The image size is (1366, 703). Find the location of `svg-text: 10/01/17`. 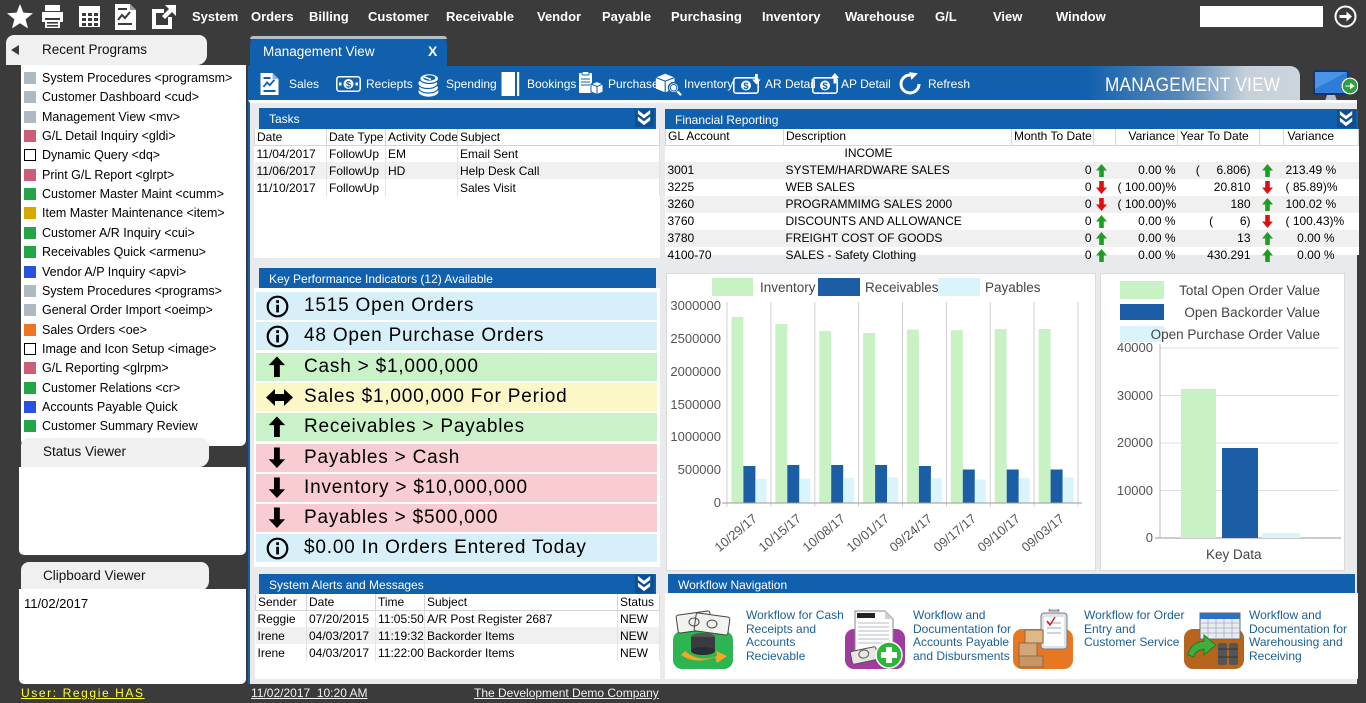

svg-text: 10/01/17 is located at coordinates (868, 533).